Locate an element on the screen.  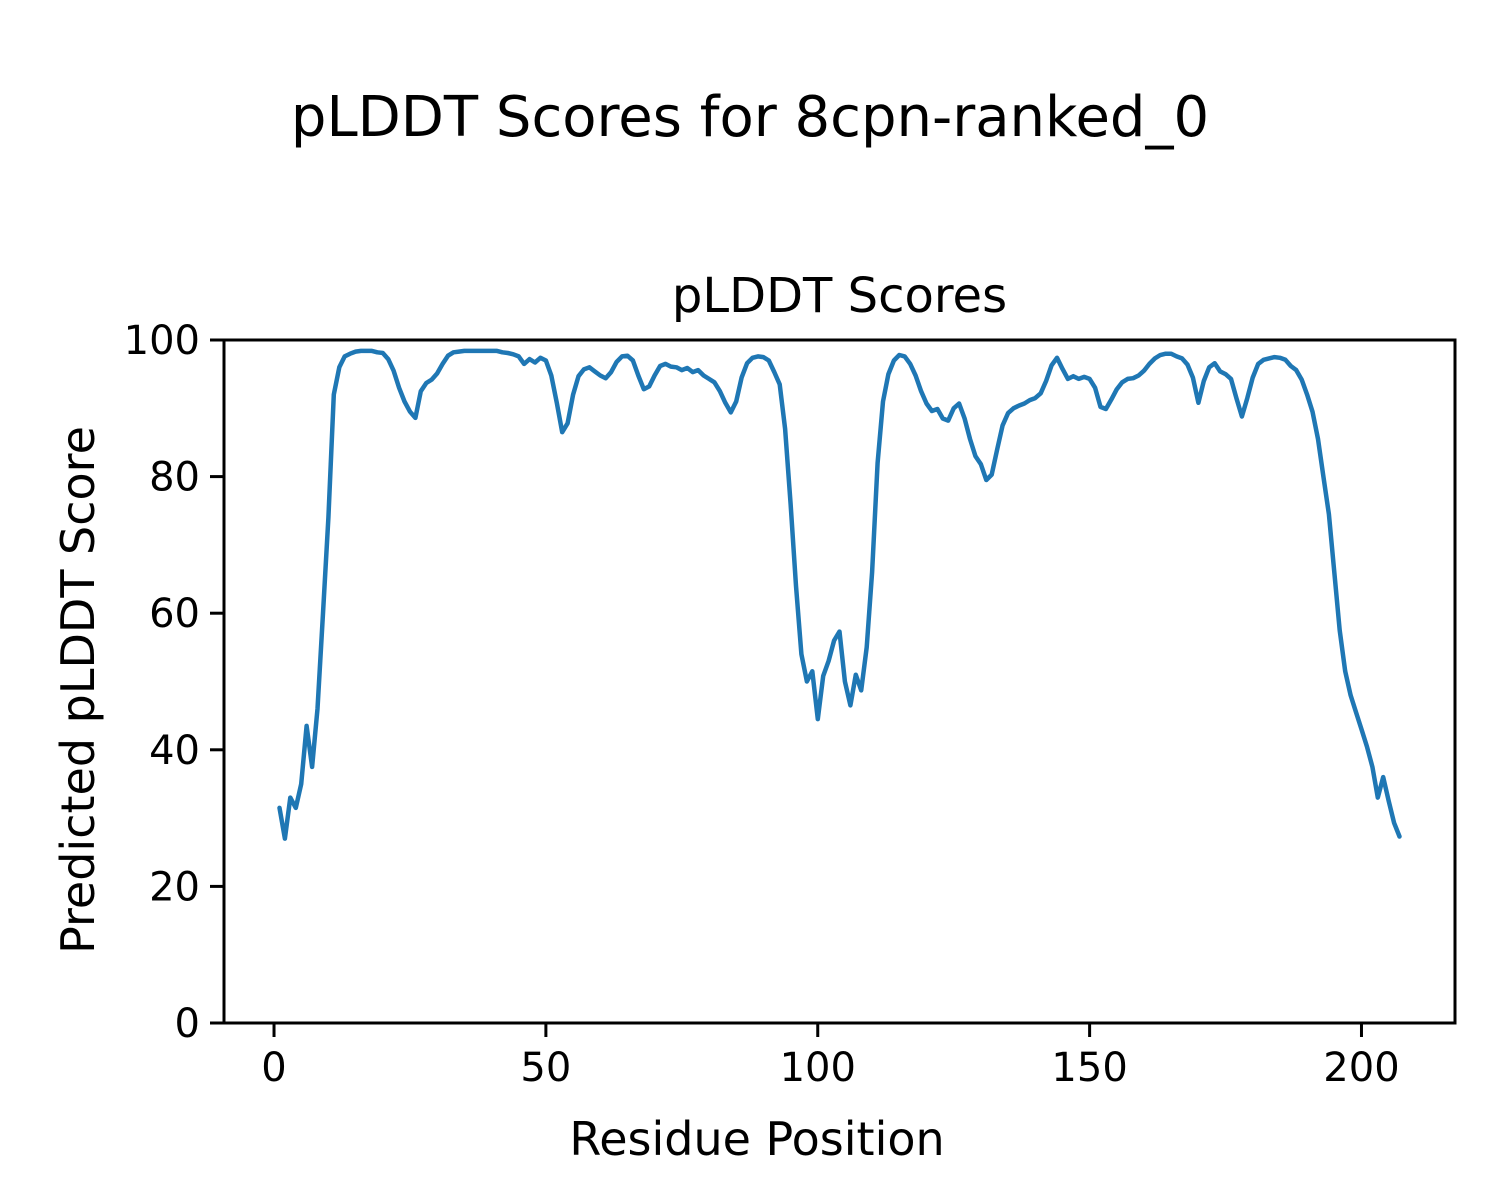
x-tick-label: 0 is located at coordinates (273, 1068).